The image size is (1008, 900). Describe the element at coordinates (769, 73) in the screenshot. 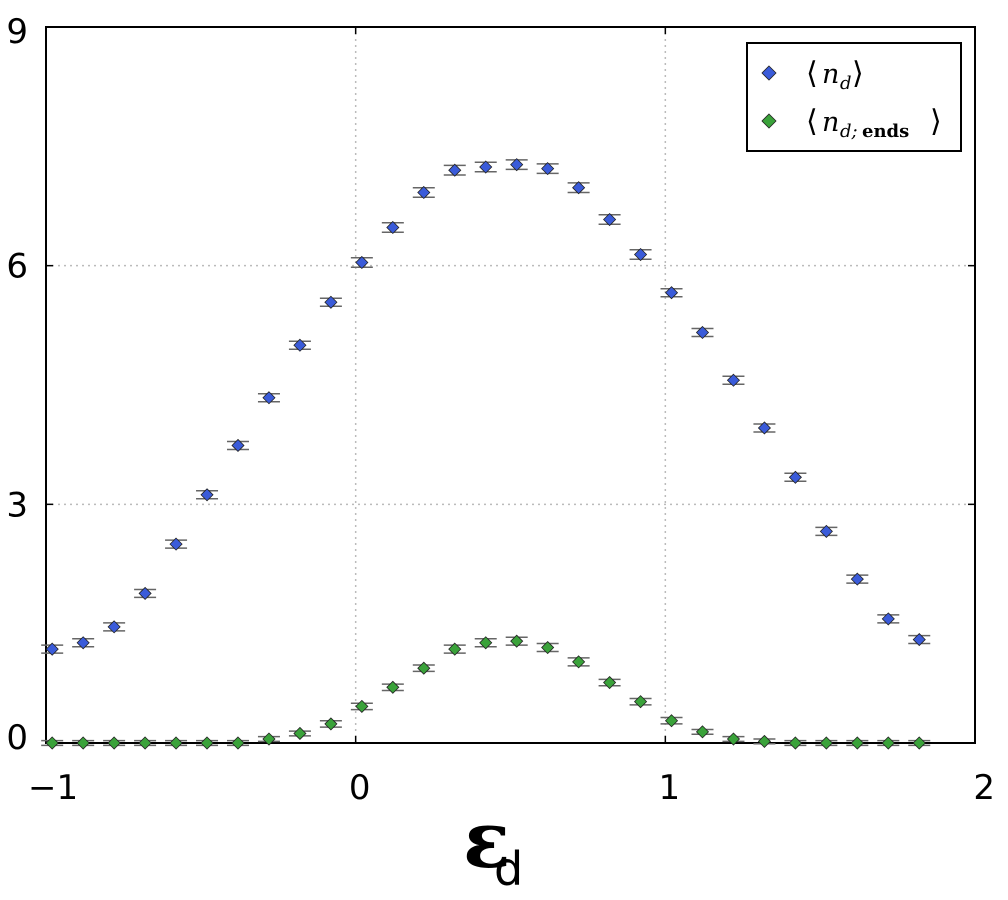

I see `legend-marker-blue-diamond` at that location.